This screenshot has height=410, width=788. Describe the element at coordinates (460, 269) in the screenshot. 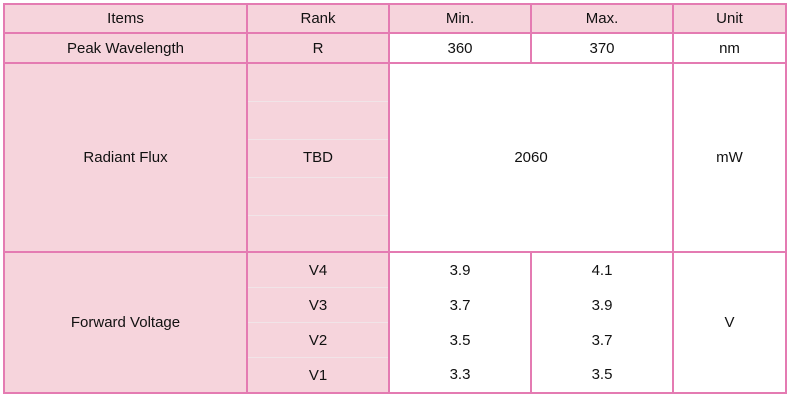

I see `min-cell: 3.9` at that location.